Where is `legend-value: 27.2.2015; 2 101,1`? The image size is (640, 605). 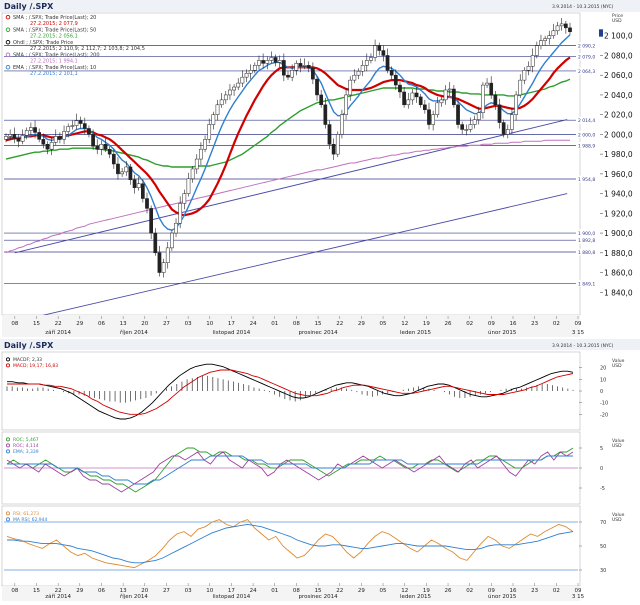
legend-value: 27.2.2015; 2 101,1 is located at coordinates (54, 74).